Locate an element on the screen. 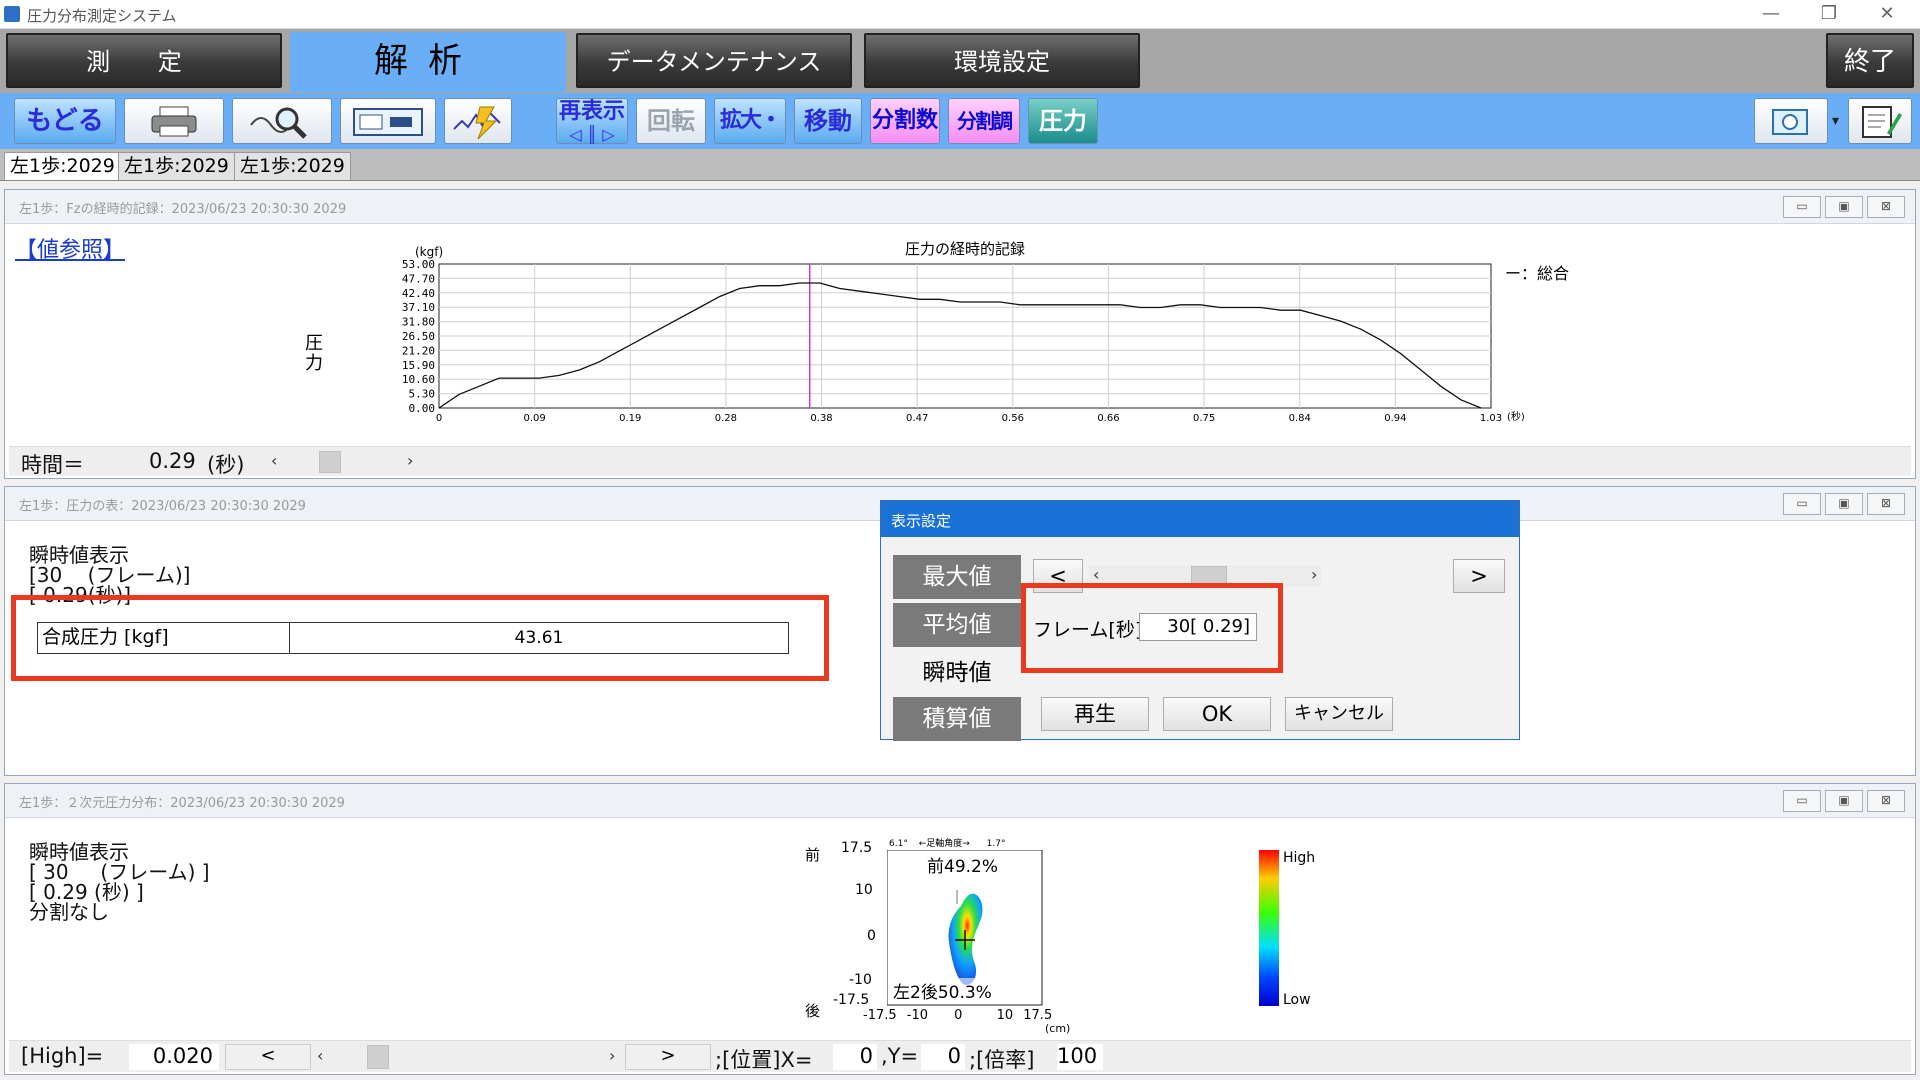  zoom-button: 拡大・縮小 is located at coordinates (750, 137).